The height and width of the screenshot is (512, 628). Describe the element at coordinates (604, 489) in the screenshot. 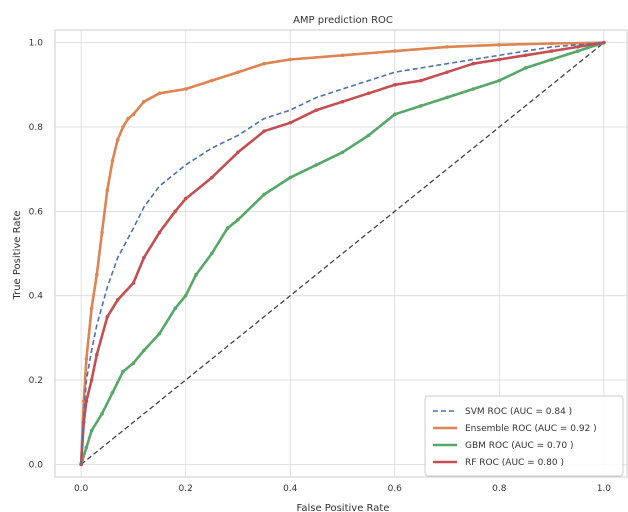

I see `x-tick-label: 1.0` at that location.